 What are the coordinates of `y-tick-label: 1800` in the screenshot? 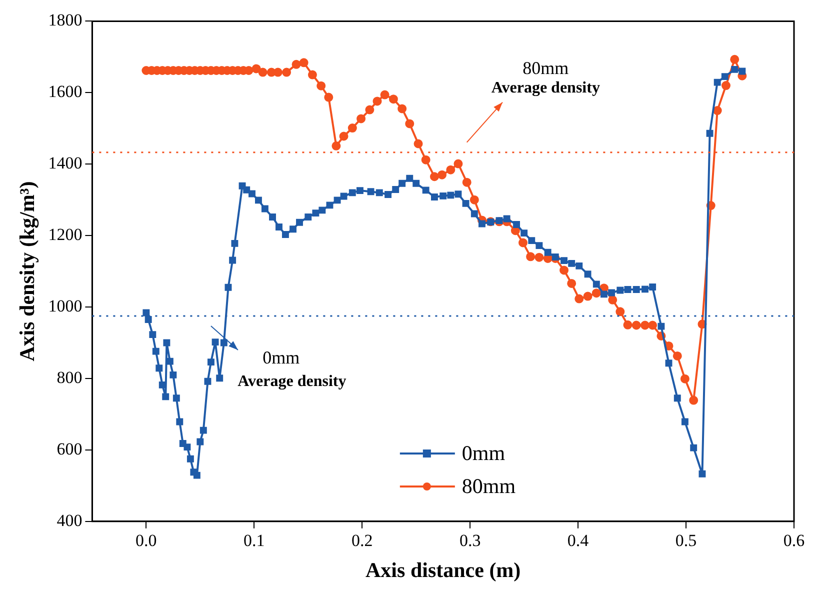 It's located at (65, 20).